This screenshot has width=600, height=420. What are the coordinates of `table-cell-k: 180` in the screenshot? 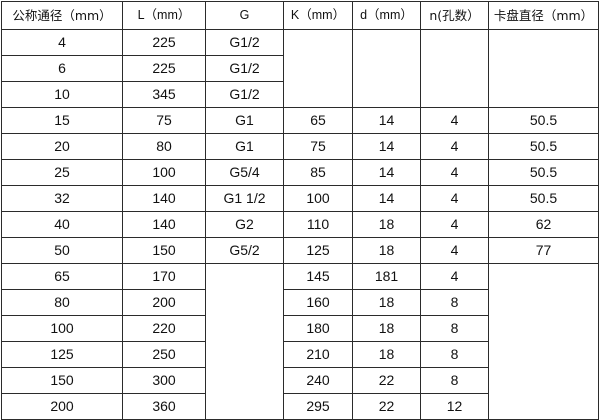 It's located at (318, 328).